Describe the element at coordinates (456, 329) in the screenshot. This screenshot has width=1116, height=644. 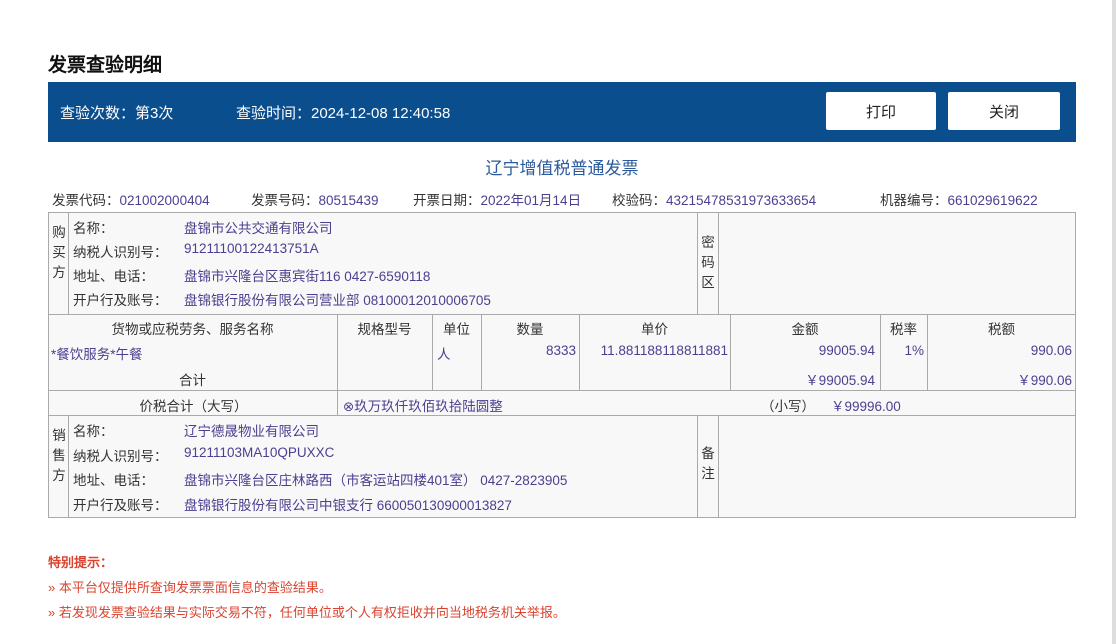
I see `header-unit: 单位` at that location.